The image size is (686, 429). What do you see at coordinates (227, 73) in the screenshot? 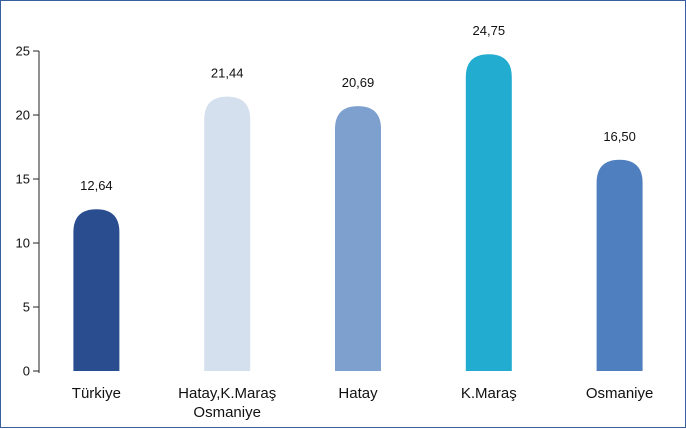
I see `bar-value-label: 21,44` at bounding box center [227, 73].